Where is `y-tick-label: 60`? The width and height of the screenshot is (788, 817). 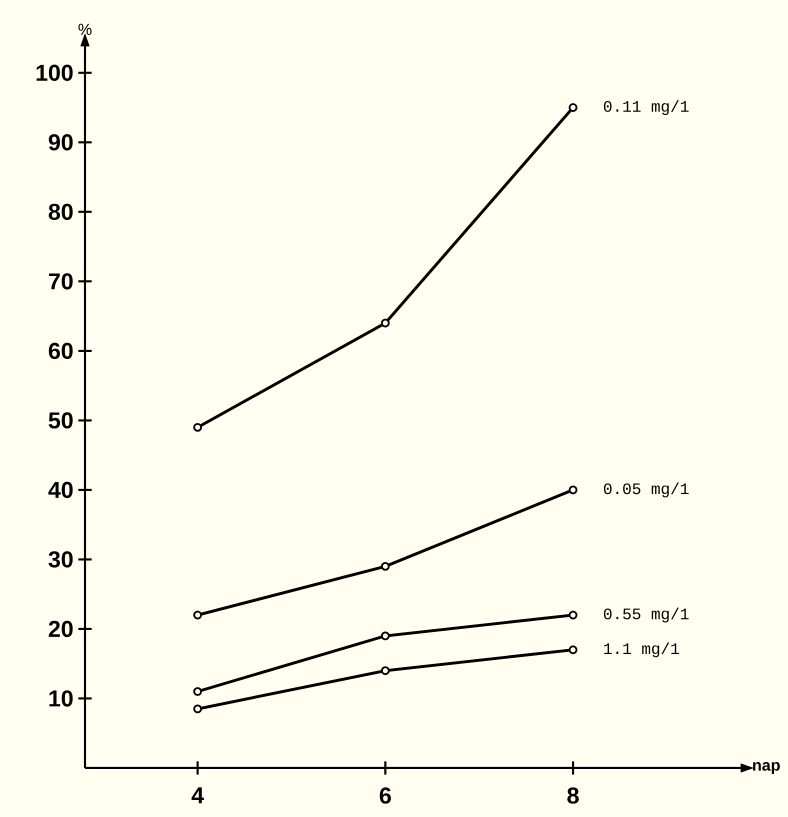
y-tick-label: 60 is located at coordinates (60, 351).